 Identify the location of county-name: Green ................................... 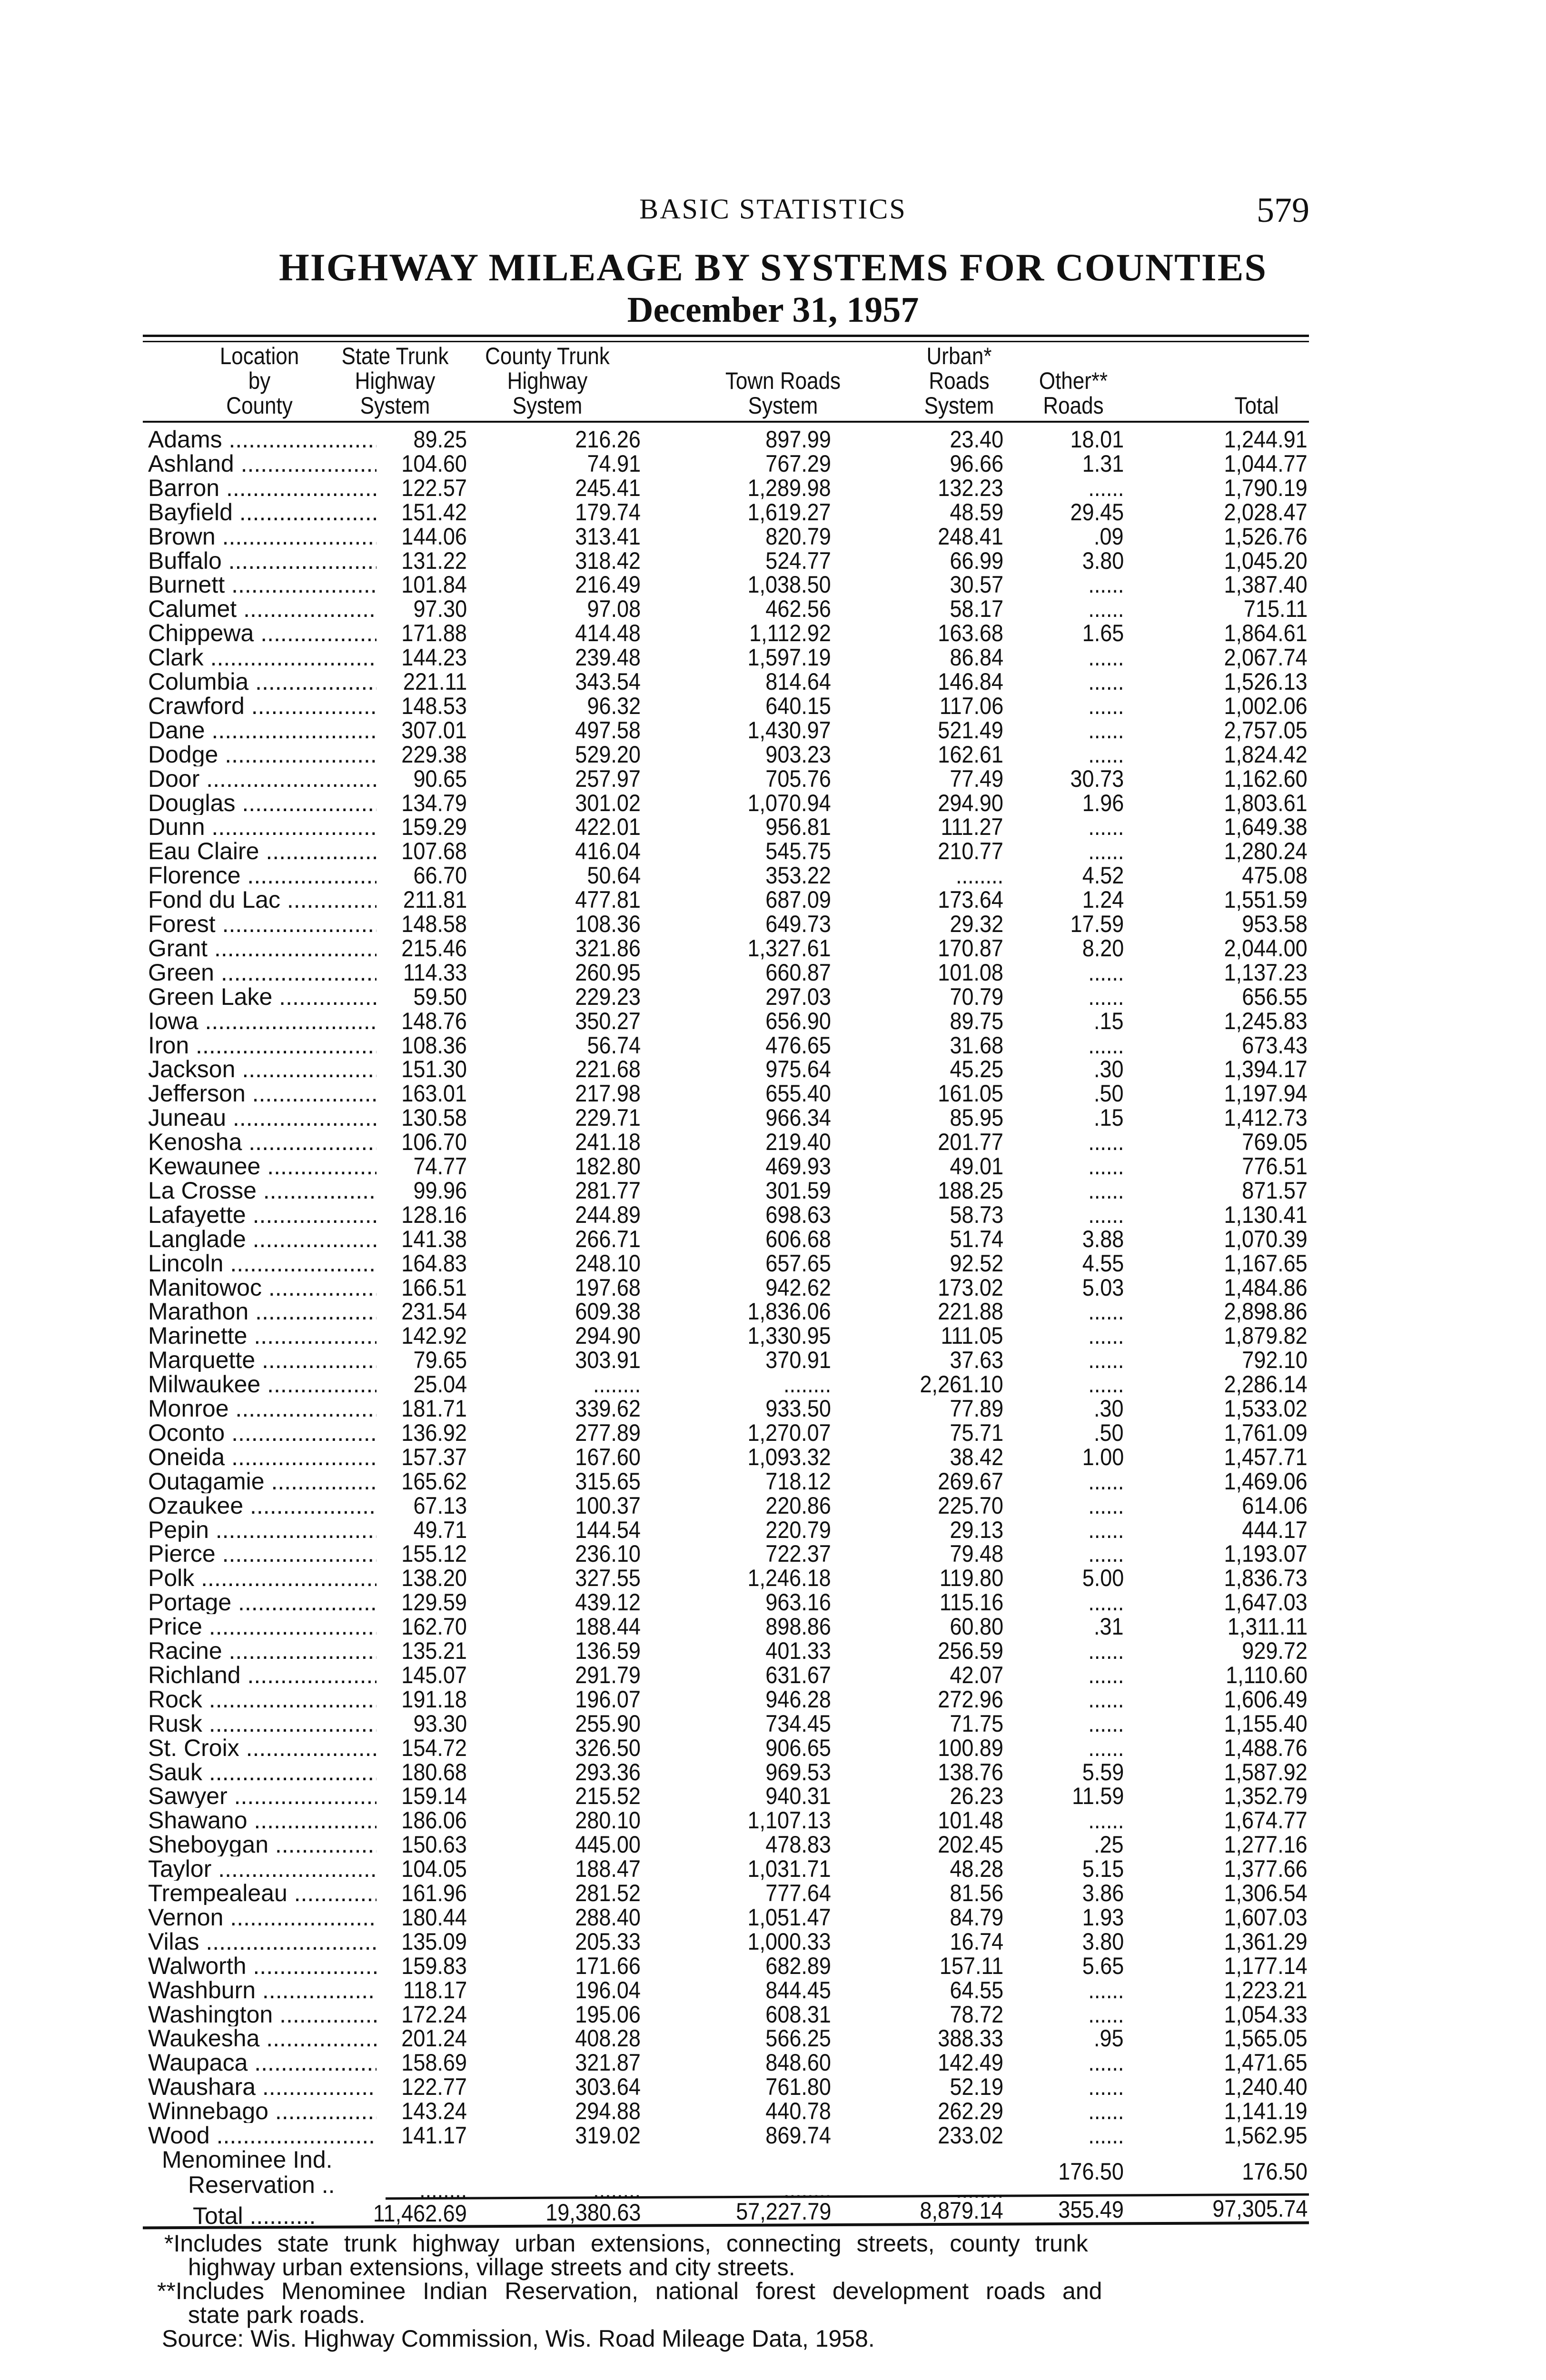
(262, 972).